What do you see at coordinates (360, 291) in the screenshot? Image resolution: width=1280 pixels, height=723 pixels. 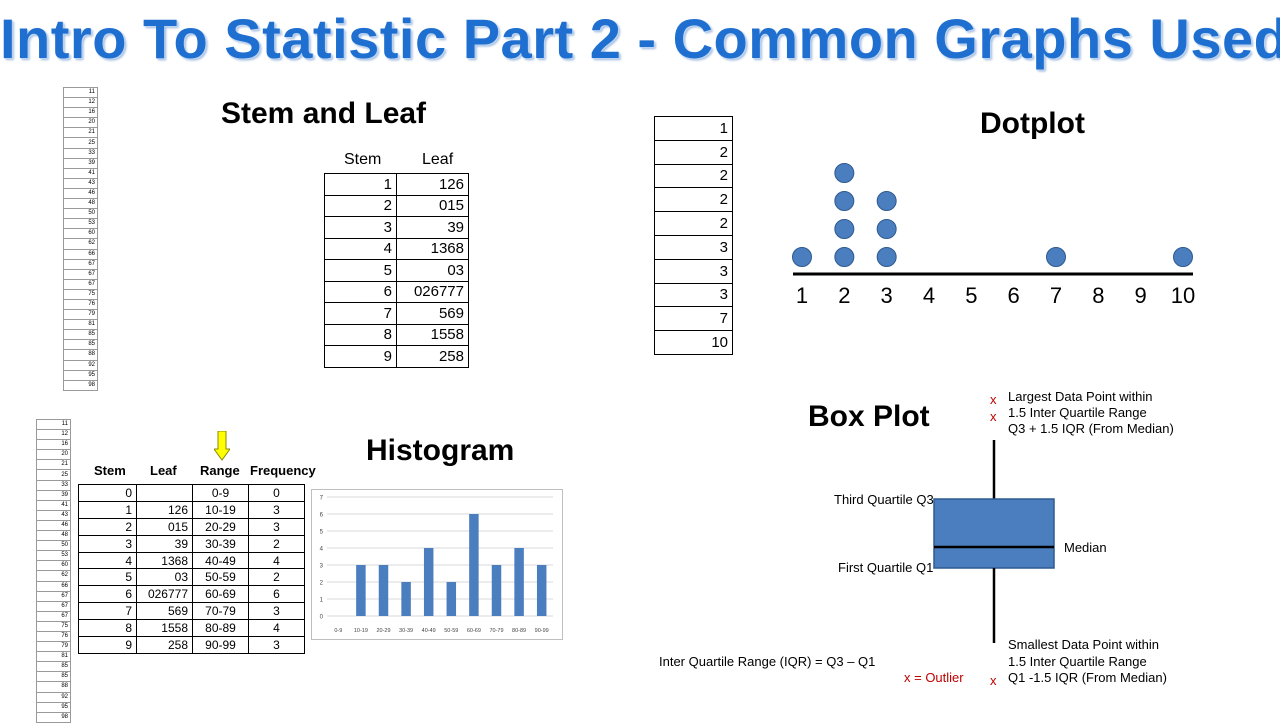 I see `stem-cell: 6` at bounding box center [360, 291].